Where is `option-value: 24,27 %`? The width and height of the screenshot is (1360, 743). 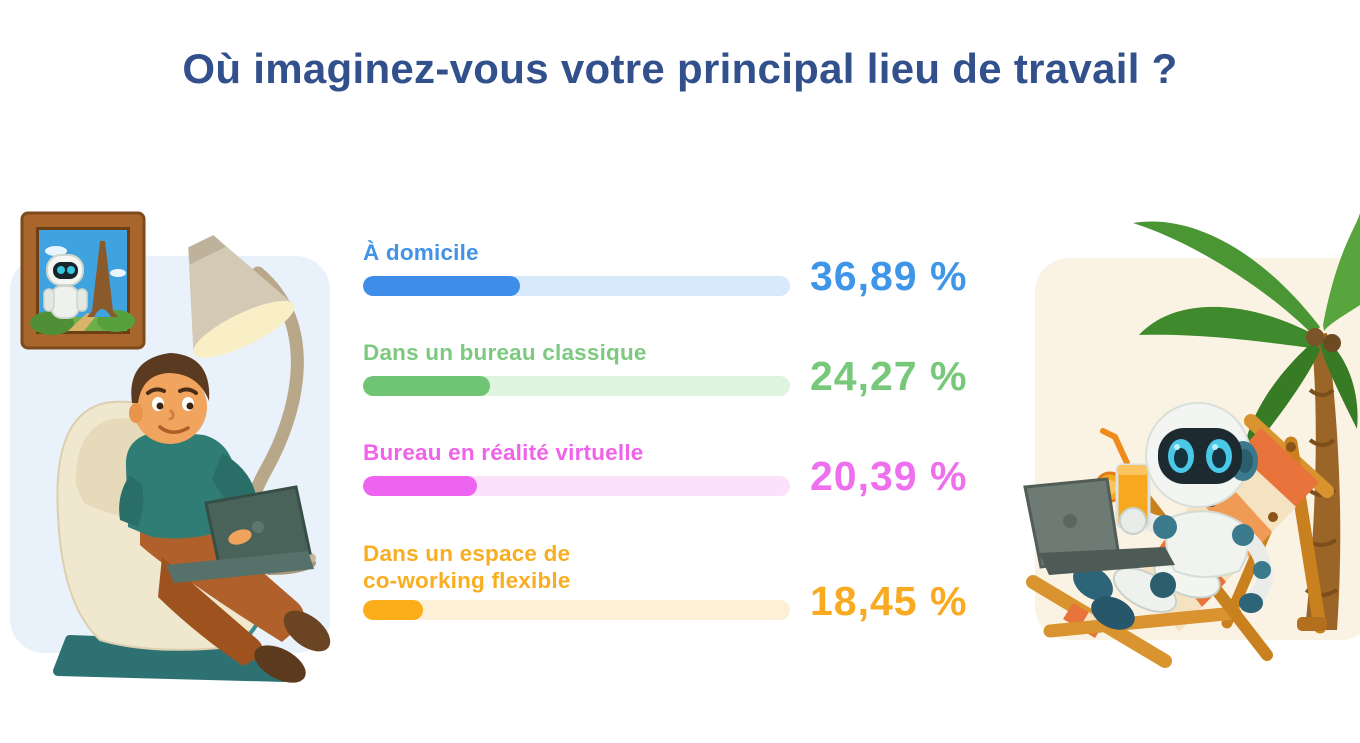
option-value: 24,27 % is located at coordinates (889, 376).